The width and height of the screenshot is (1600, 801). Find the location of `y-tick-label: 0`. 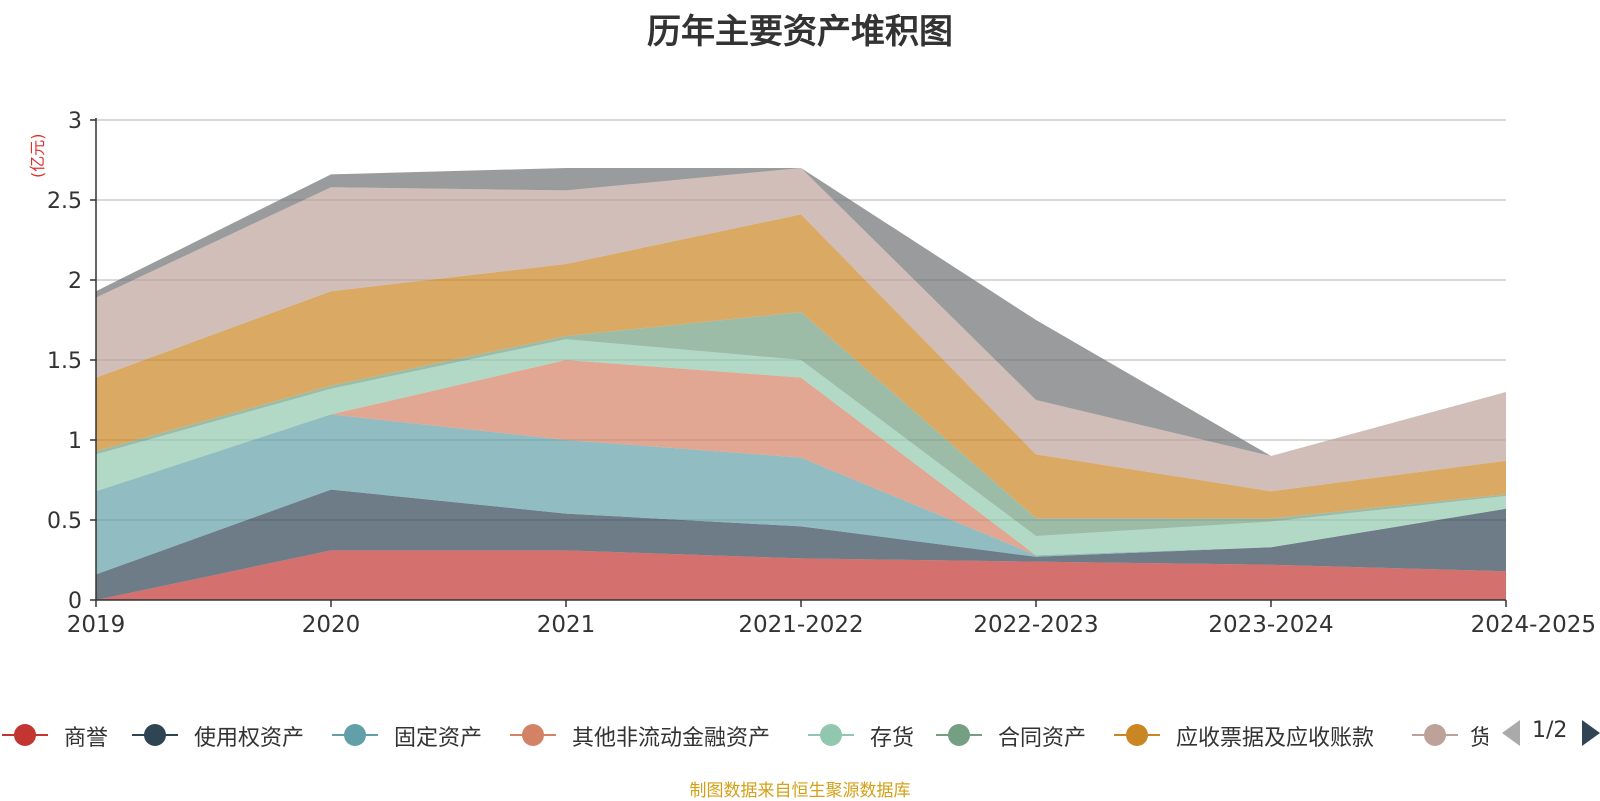

y-tick-label: 0 is located at coordinates (75, 601).